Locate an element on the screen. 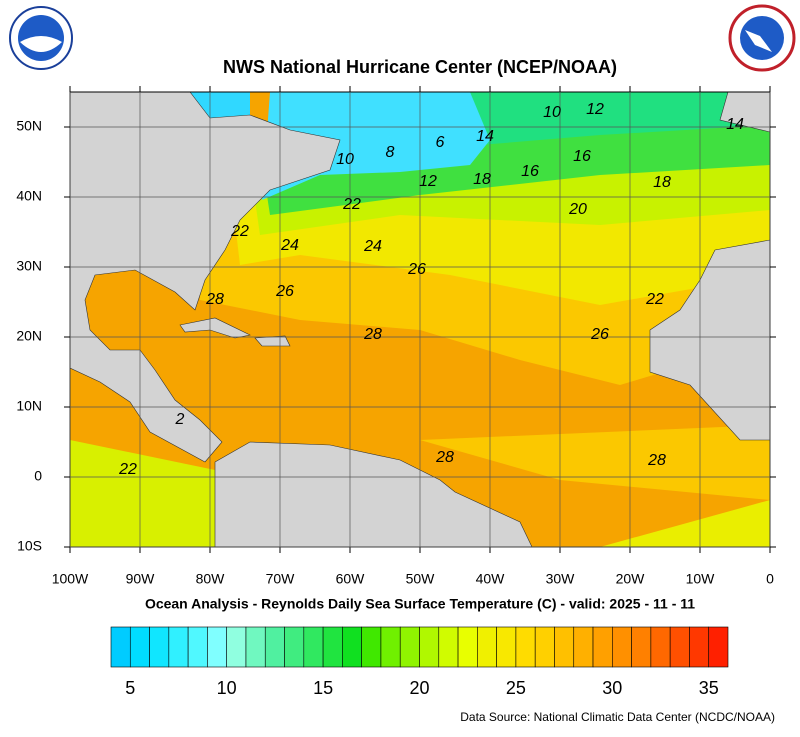  x-tick-label: 60W is located at coordinates (351, 579).